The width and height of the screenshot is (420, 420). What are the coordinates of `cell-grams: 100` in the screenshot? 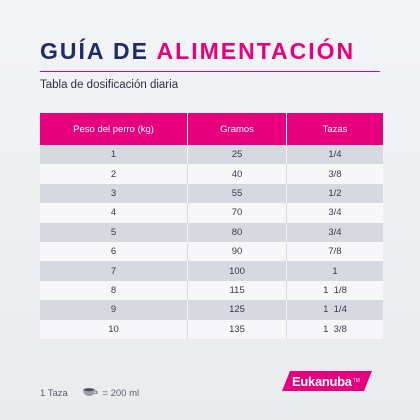 It's located at (237, 271).